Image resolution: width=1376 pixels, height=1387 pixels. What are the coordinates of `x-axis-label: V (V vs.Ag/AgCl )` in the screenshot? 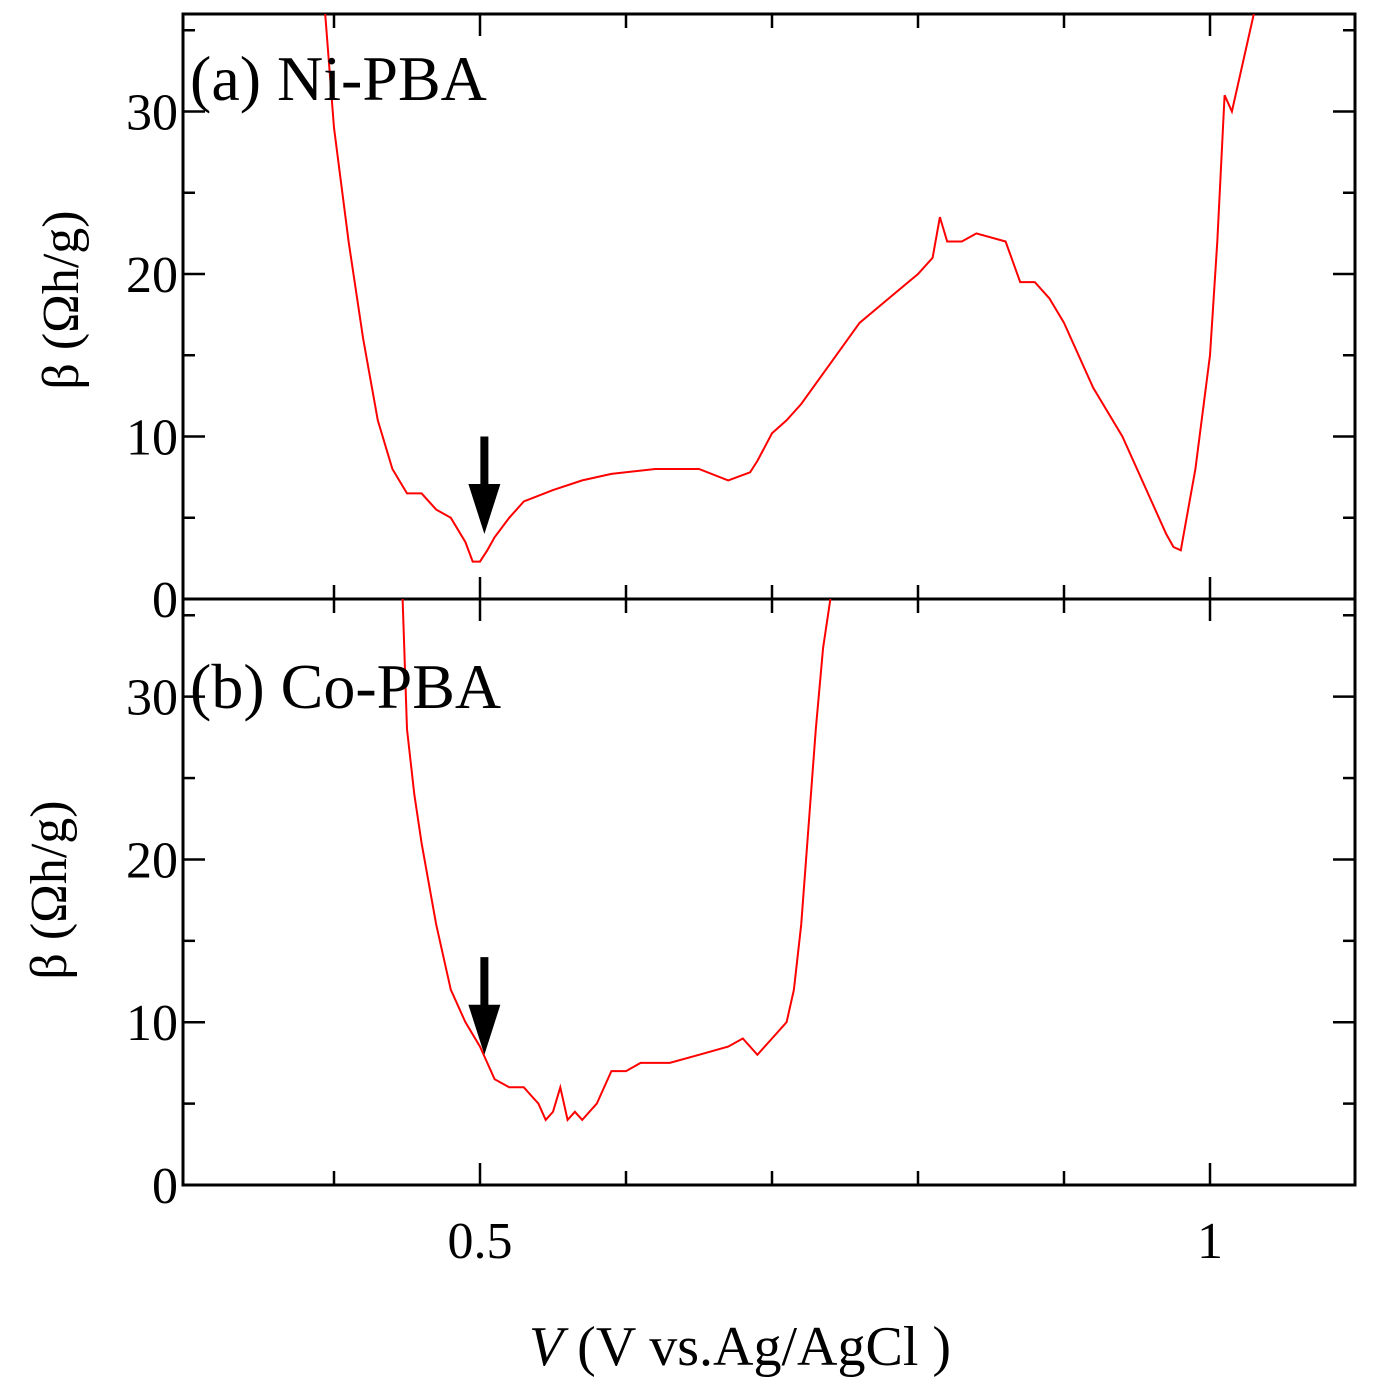 It's located at (740, 1347).